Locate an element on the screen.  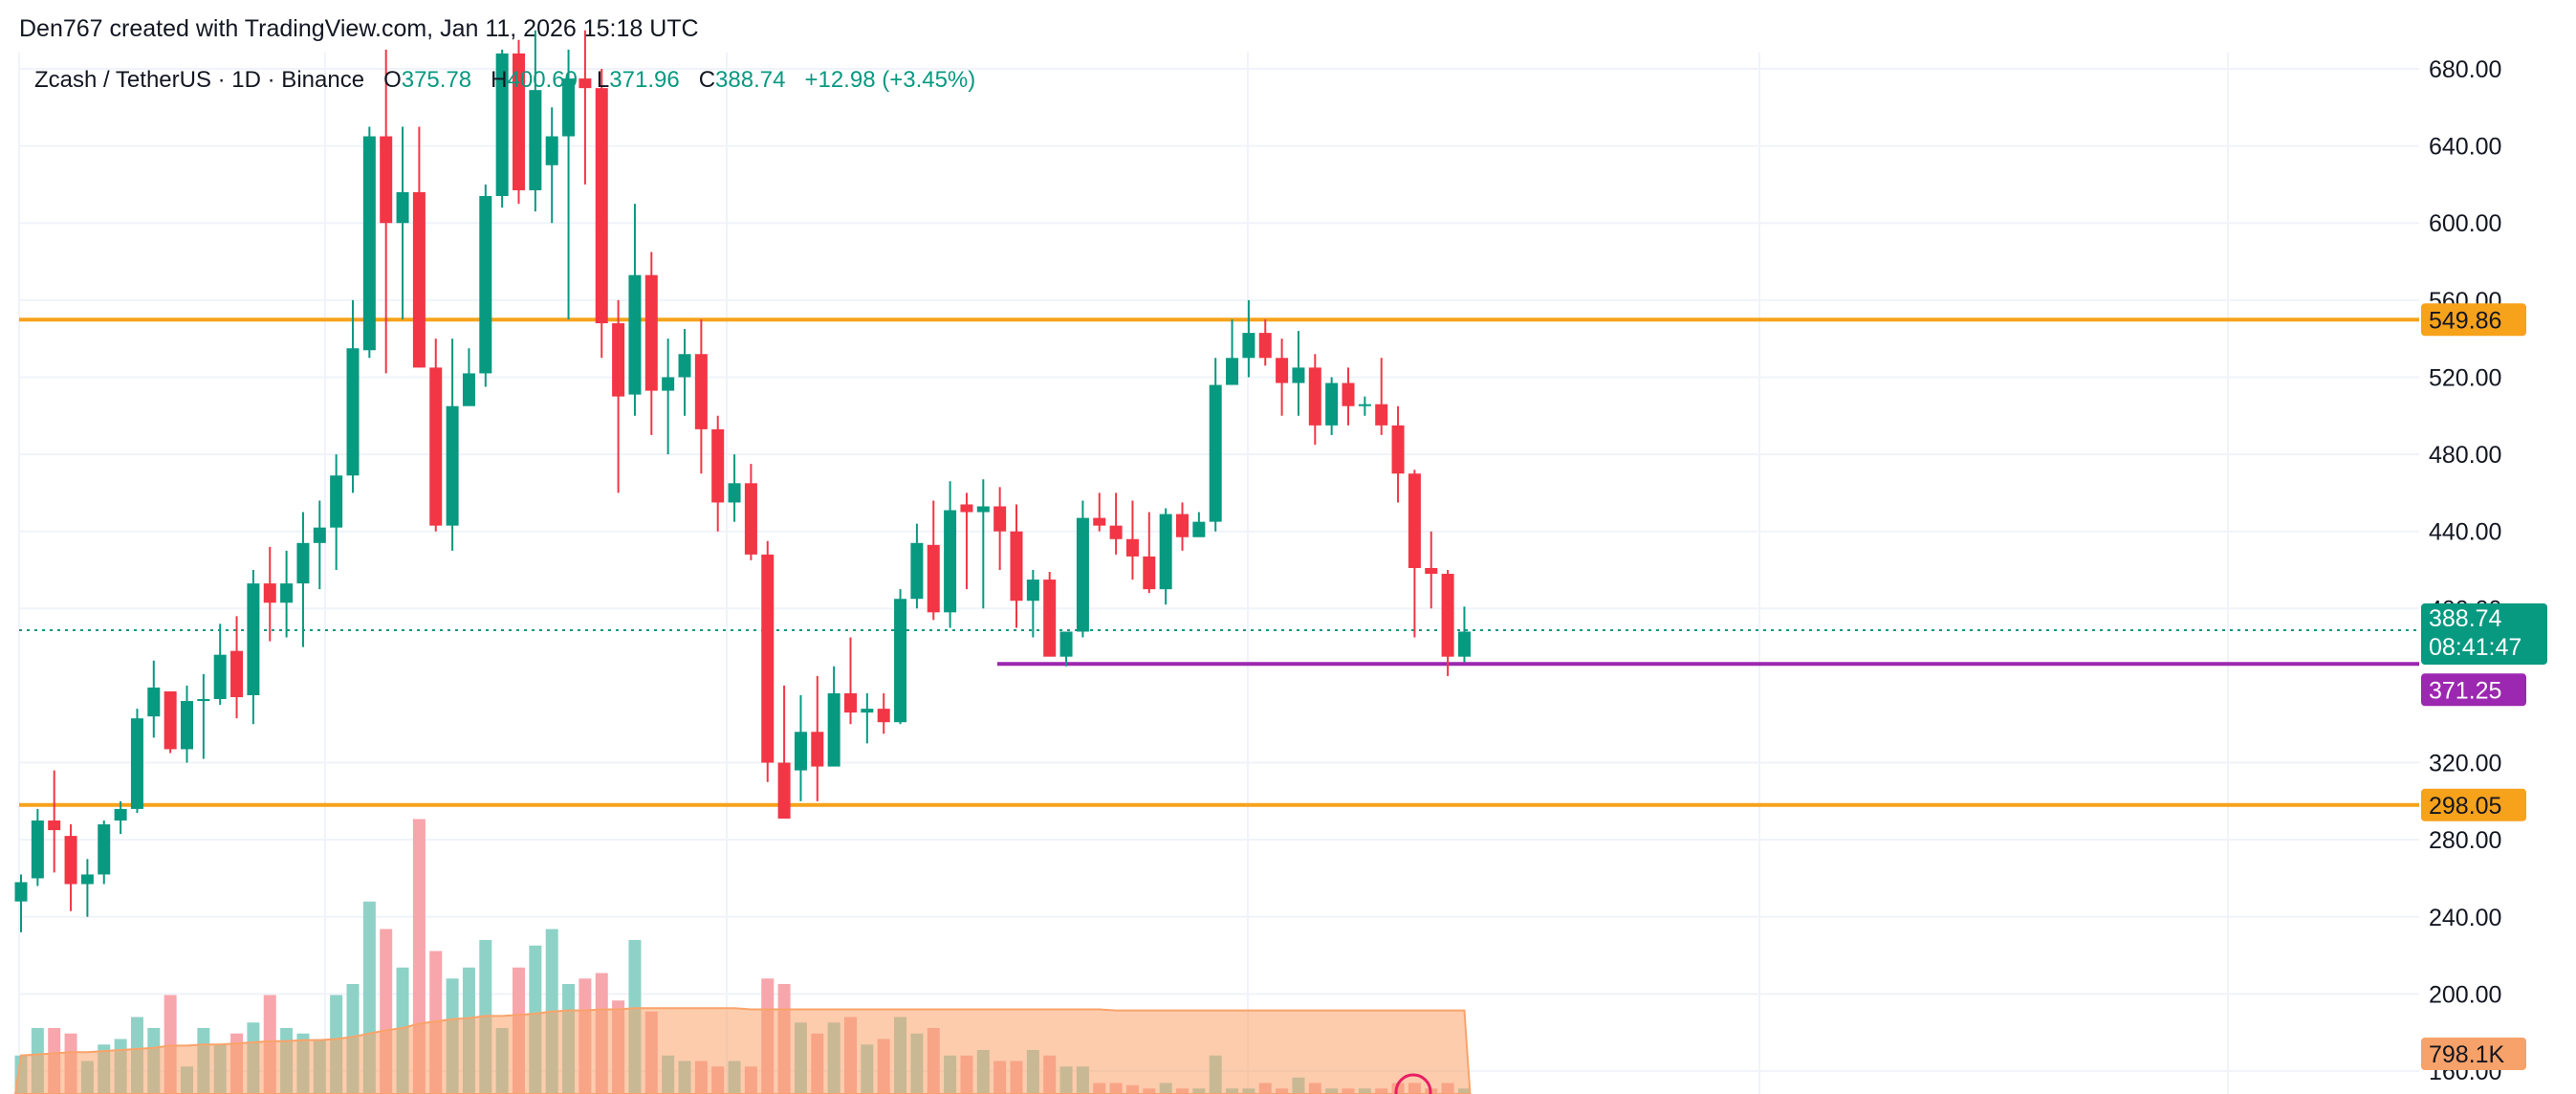
legend-open-key: O is located at coordinates (392, 80).